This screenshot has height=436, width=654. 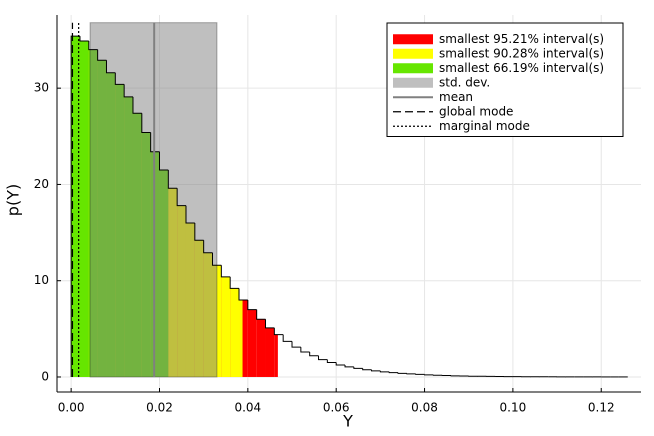 What do you see at coordinates (464, 82) in the screenshot?
I see `legend-label: std. dev.` at bounding box center [464, 82].